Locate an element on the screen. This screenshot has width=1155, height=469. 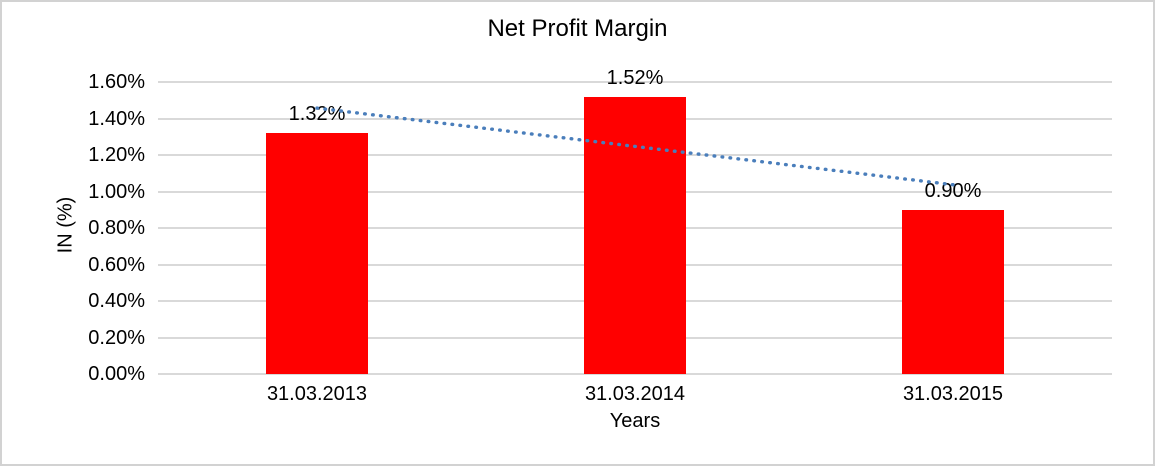
chart-title: Net Profit Margin is located at coordinates (577, 28).